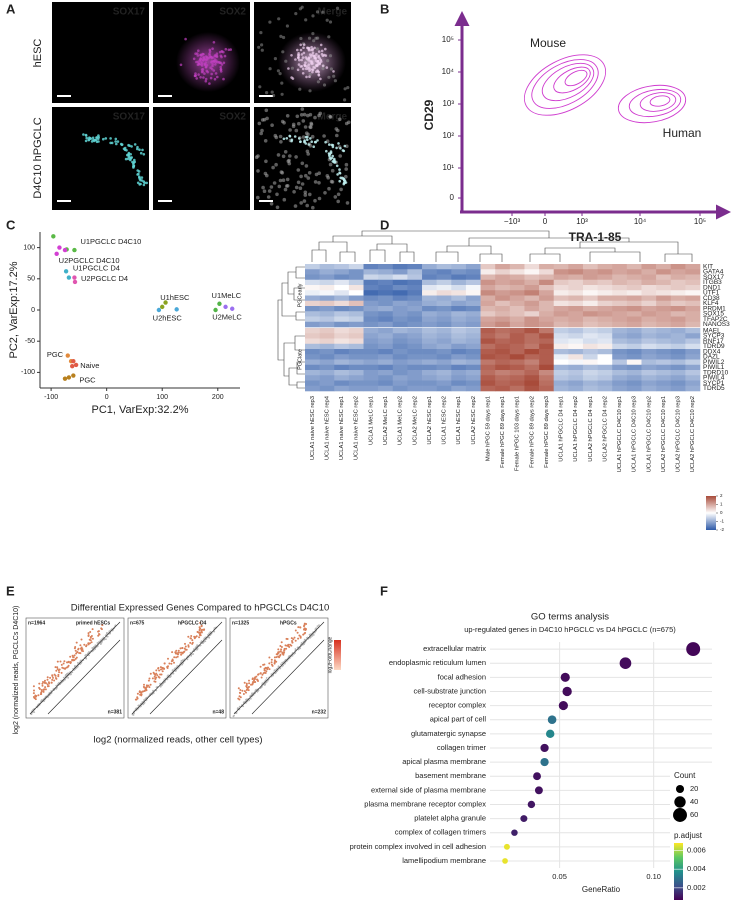  What do you see at coordinates (532, 432) in the screenshot?
I see `column-label: Female hPGC 89 days rep2` at bounding box center [532, 432].